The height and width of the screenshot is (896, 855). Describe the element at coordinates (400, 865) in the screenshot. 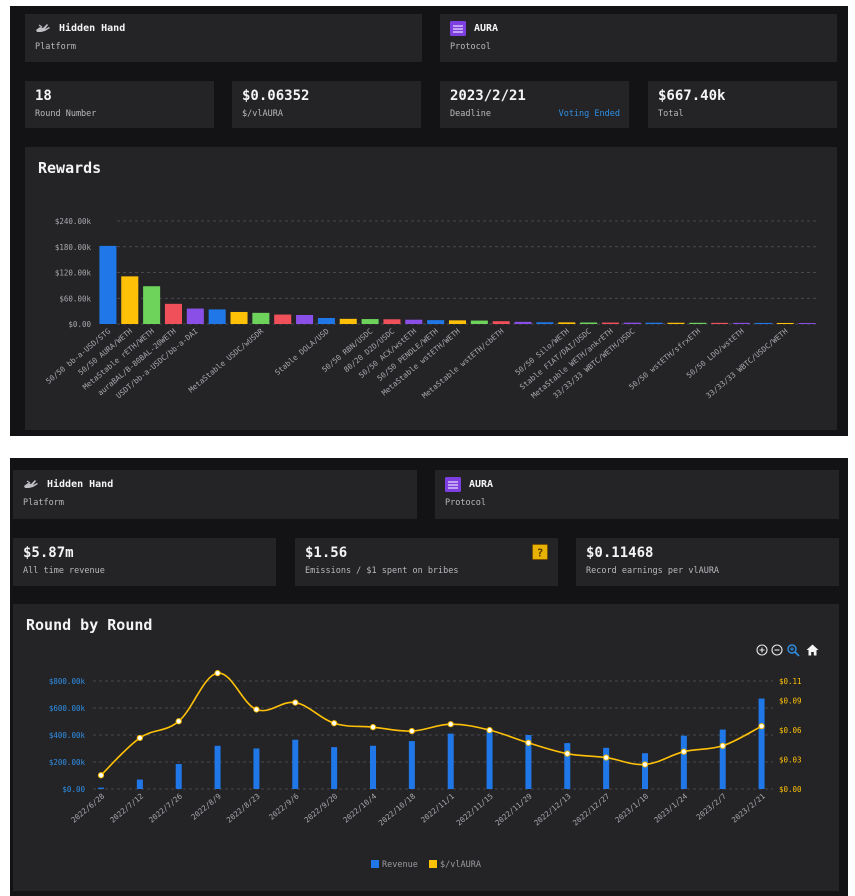

I see `legend-label-revenue: Revenue` at that location.